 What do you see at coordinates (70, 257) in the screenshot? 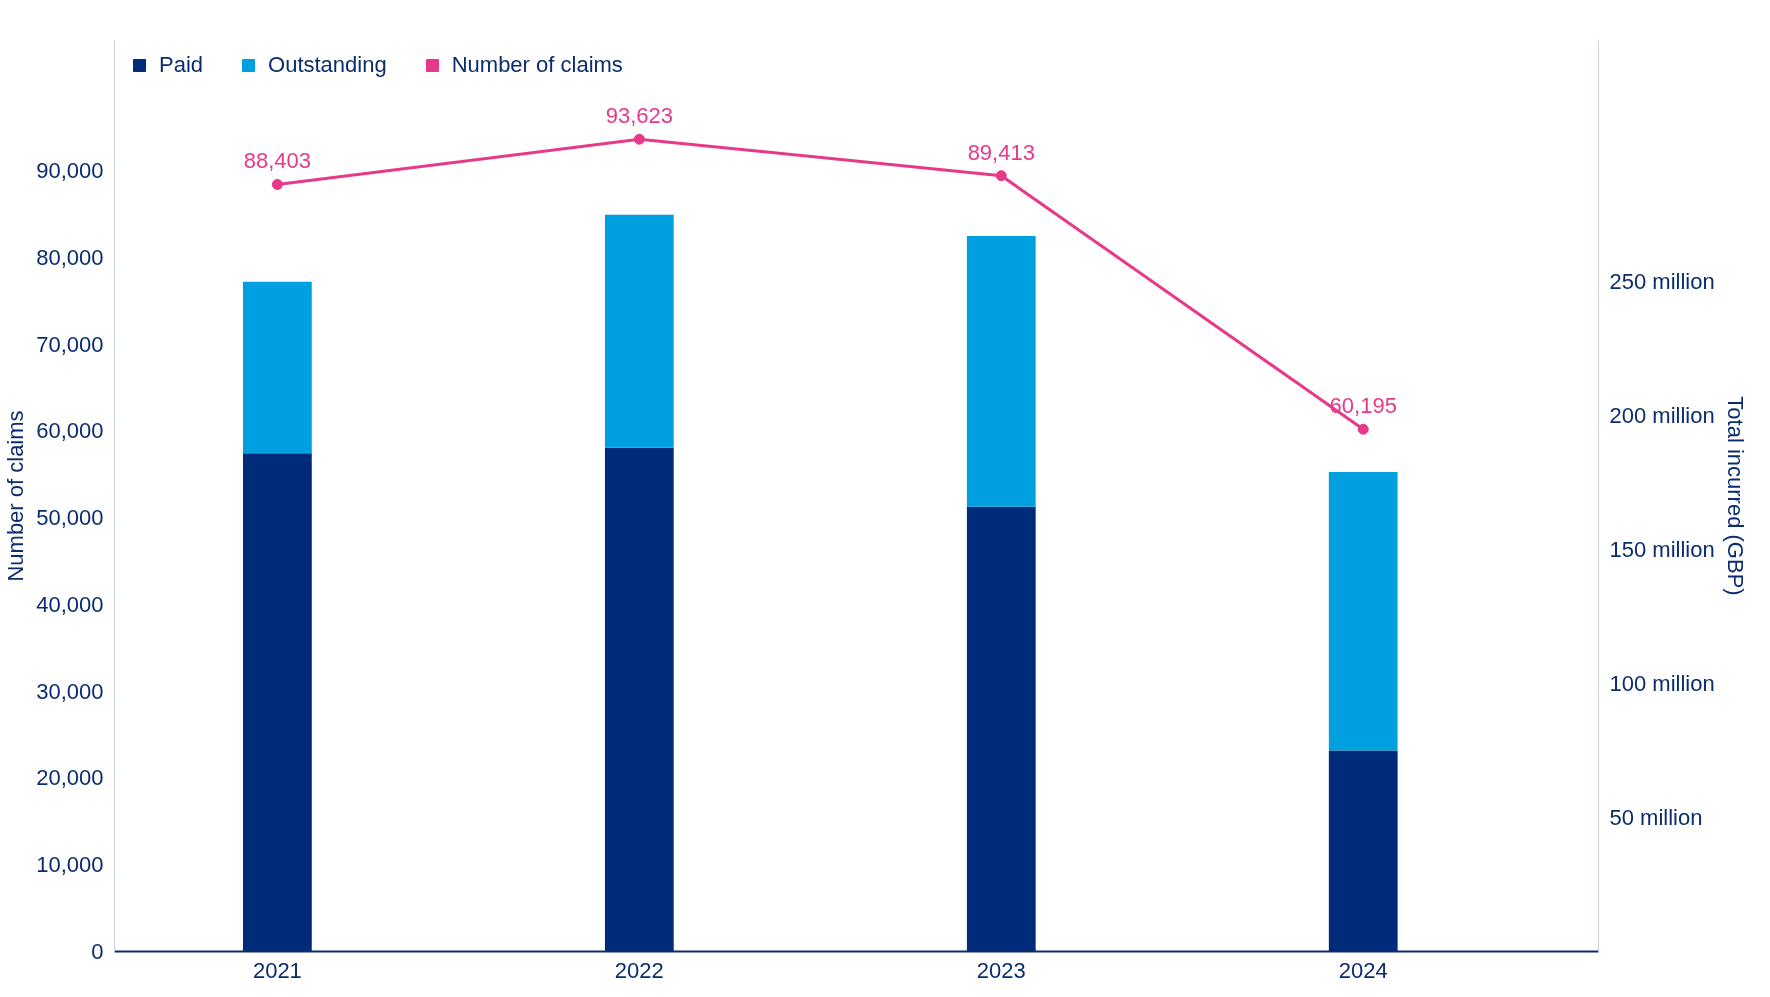
I see `y-tick-label: 80,000` at bounding box center [70, 257].